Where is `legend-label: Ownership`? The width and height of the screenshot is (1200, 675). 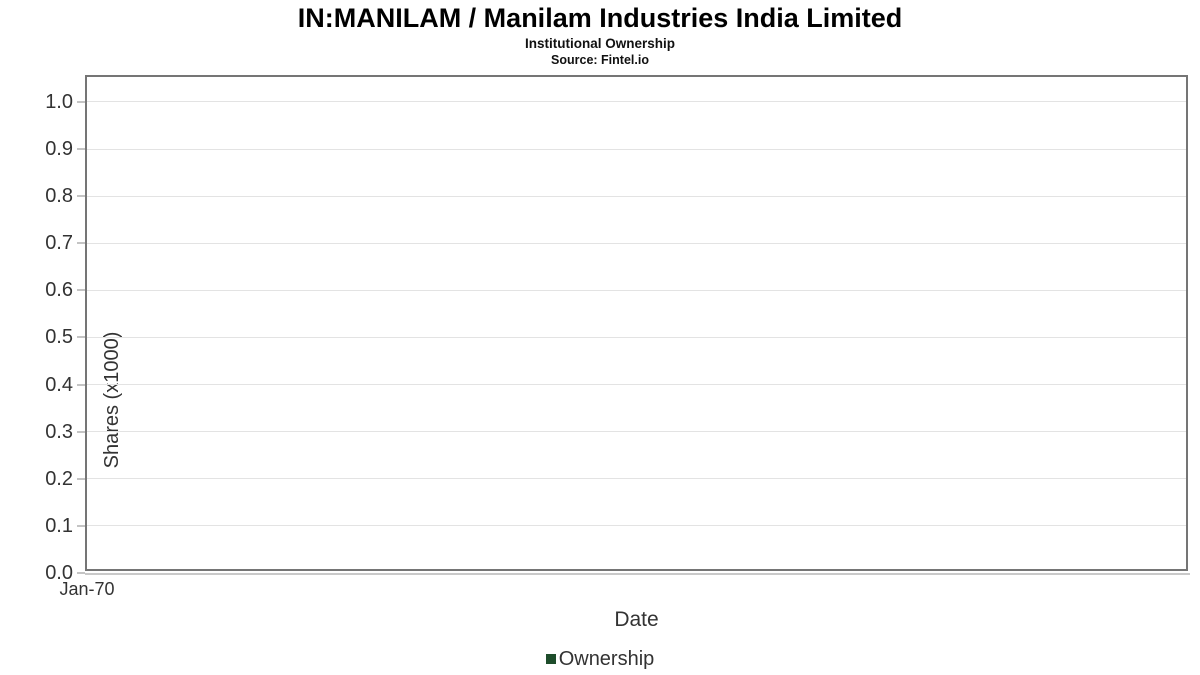 legend-label: Ownership is located at coordinates (606, 658).